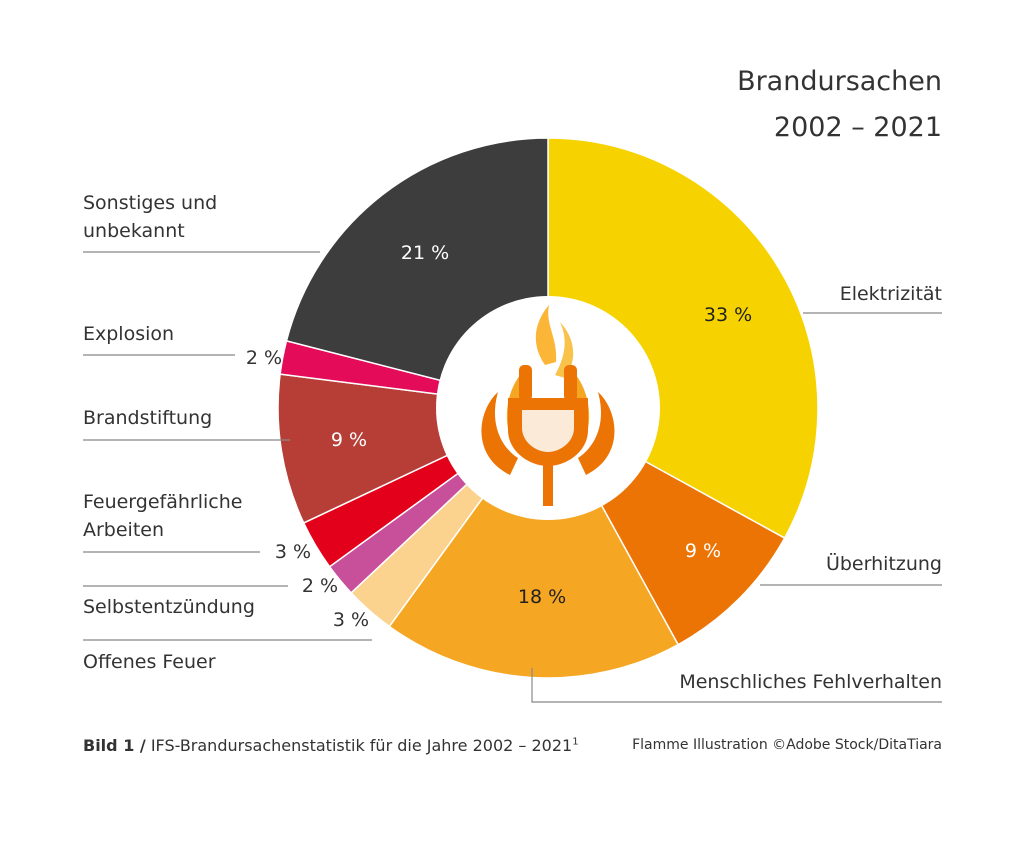 The height and width of the screenshot is (855, 1024). What do you see at coordinates (575, 742) in the screenshot?
I see `caption-footnote-mark: 1` at bounding box center [575, 742].